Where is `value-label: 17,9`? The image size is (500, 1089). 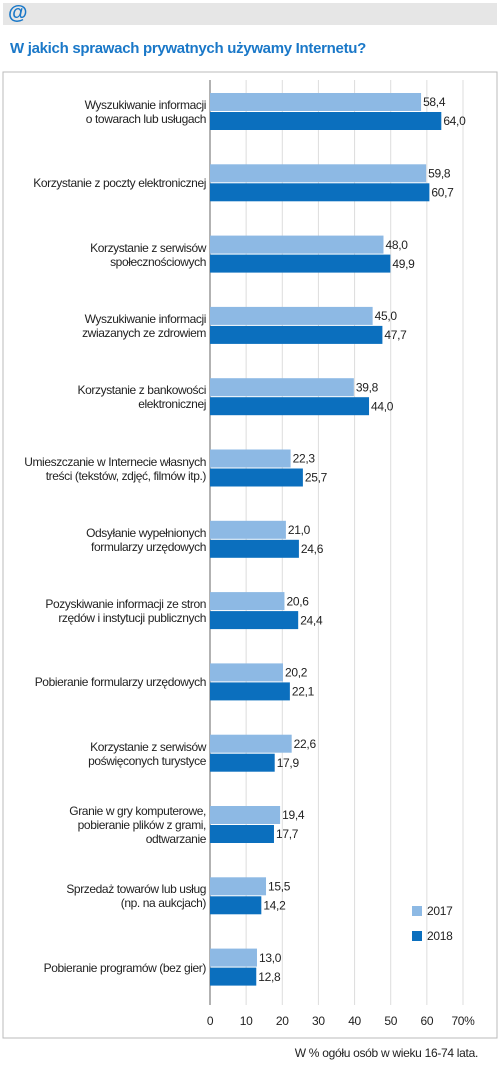
value-label: 17,9 is located at coordinates (288, 763).